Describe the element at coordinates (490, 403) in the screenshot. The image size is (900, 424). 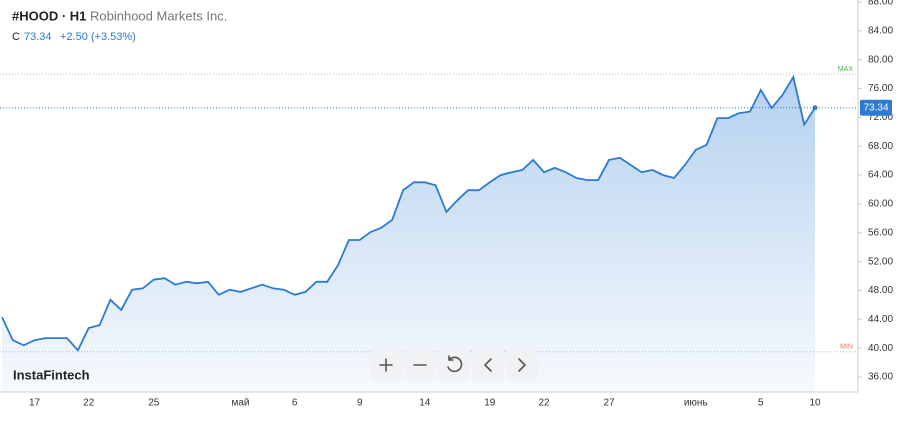
I see `x-tick-label: 19` at that location.